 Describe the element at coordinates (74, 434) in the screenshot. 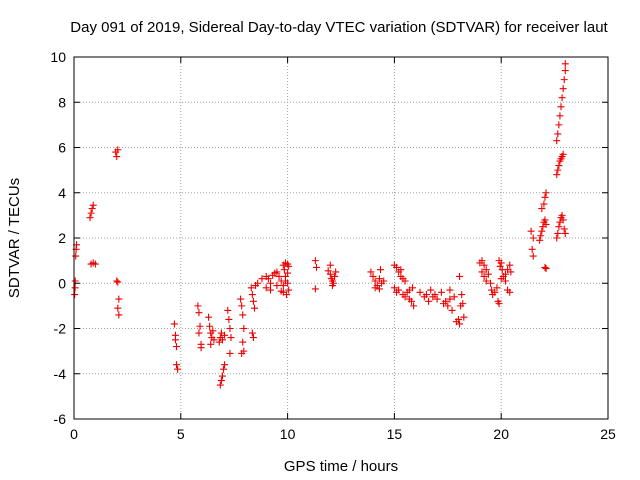

I see `x-tick-label: 0` at that location.